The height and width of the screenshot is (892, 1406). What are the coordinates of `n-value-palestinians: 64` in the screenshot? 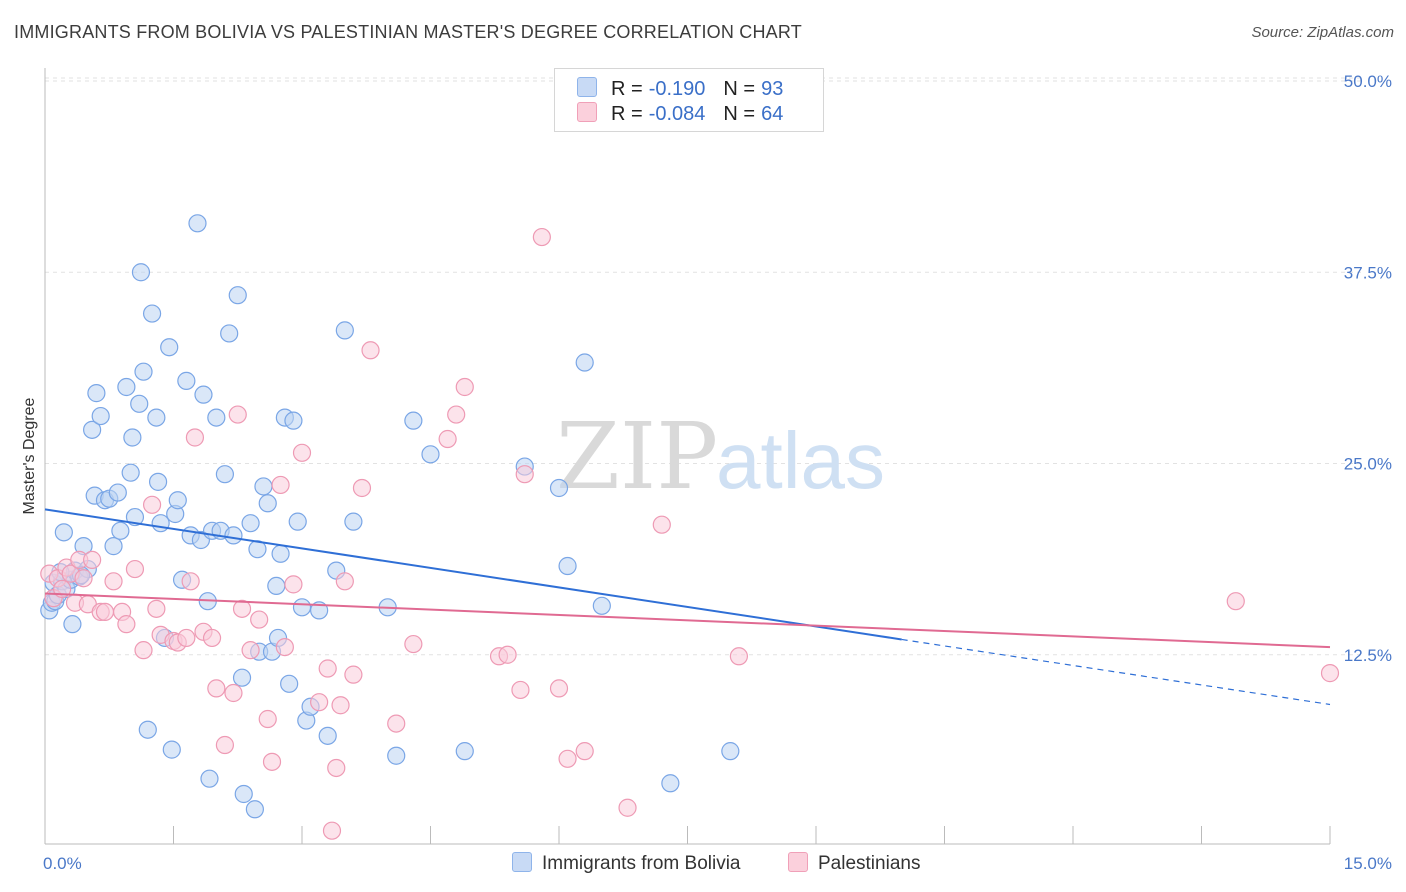 It's located at (772, 114).